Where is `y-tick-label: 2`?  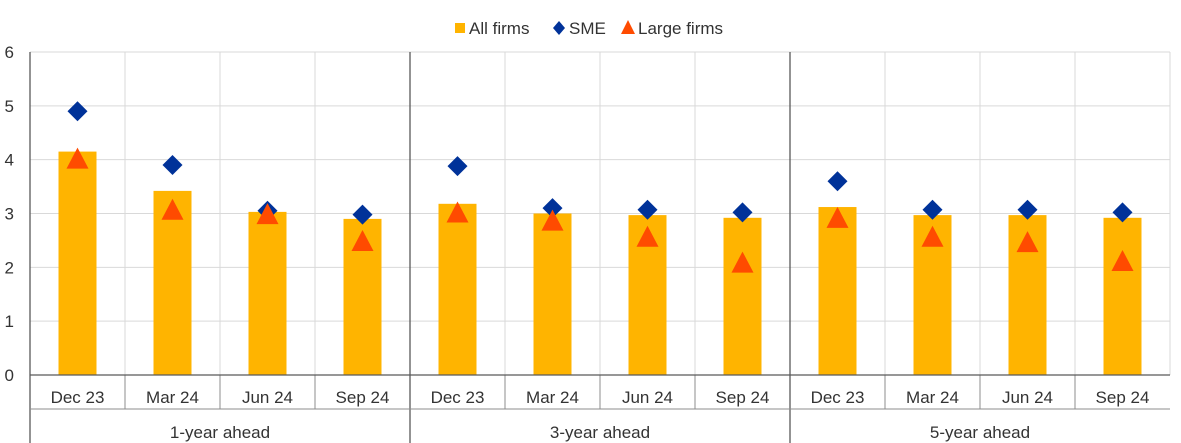 y-tick-label: 2 is located at coordinates (9, 267).